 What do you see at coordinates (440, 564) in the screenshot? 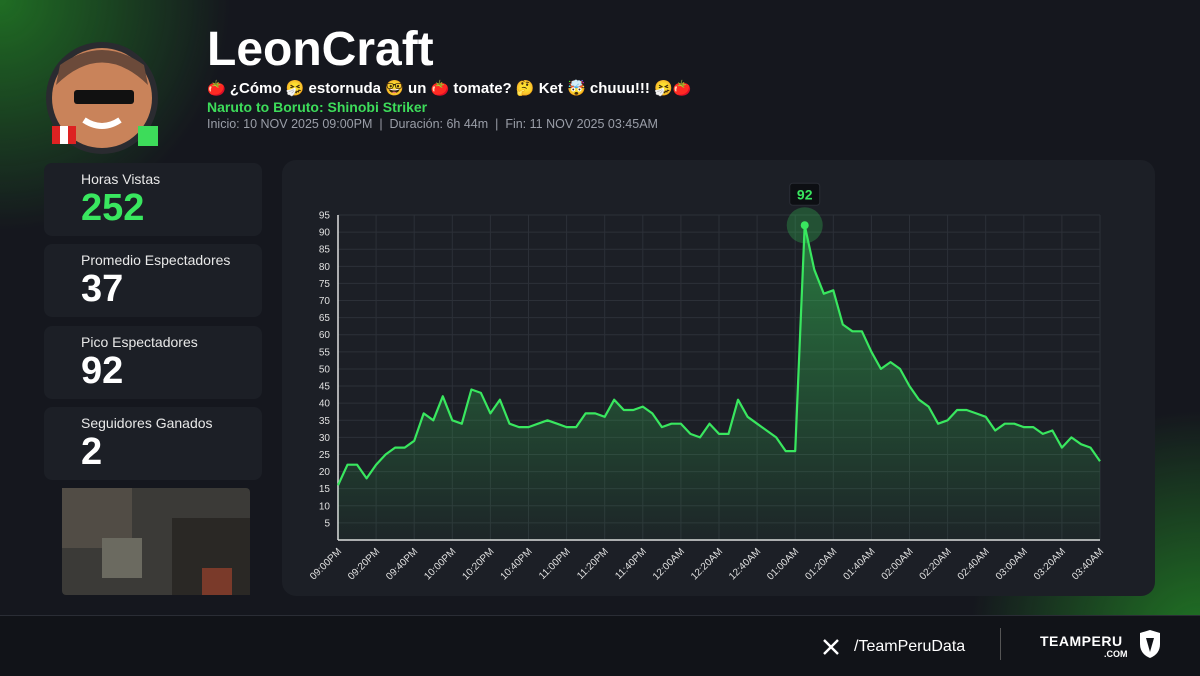
I see `x-tick-label: 10:00PM` at bounding box center [440, 564].